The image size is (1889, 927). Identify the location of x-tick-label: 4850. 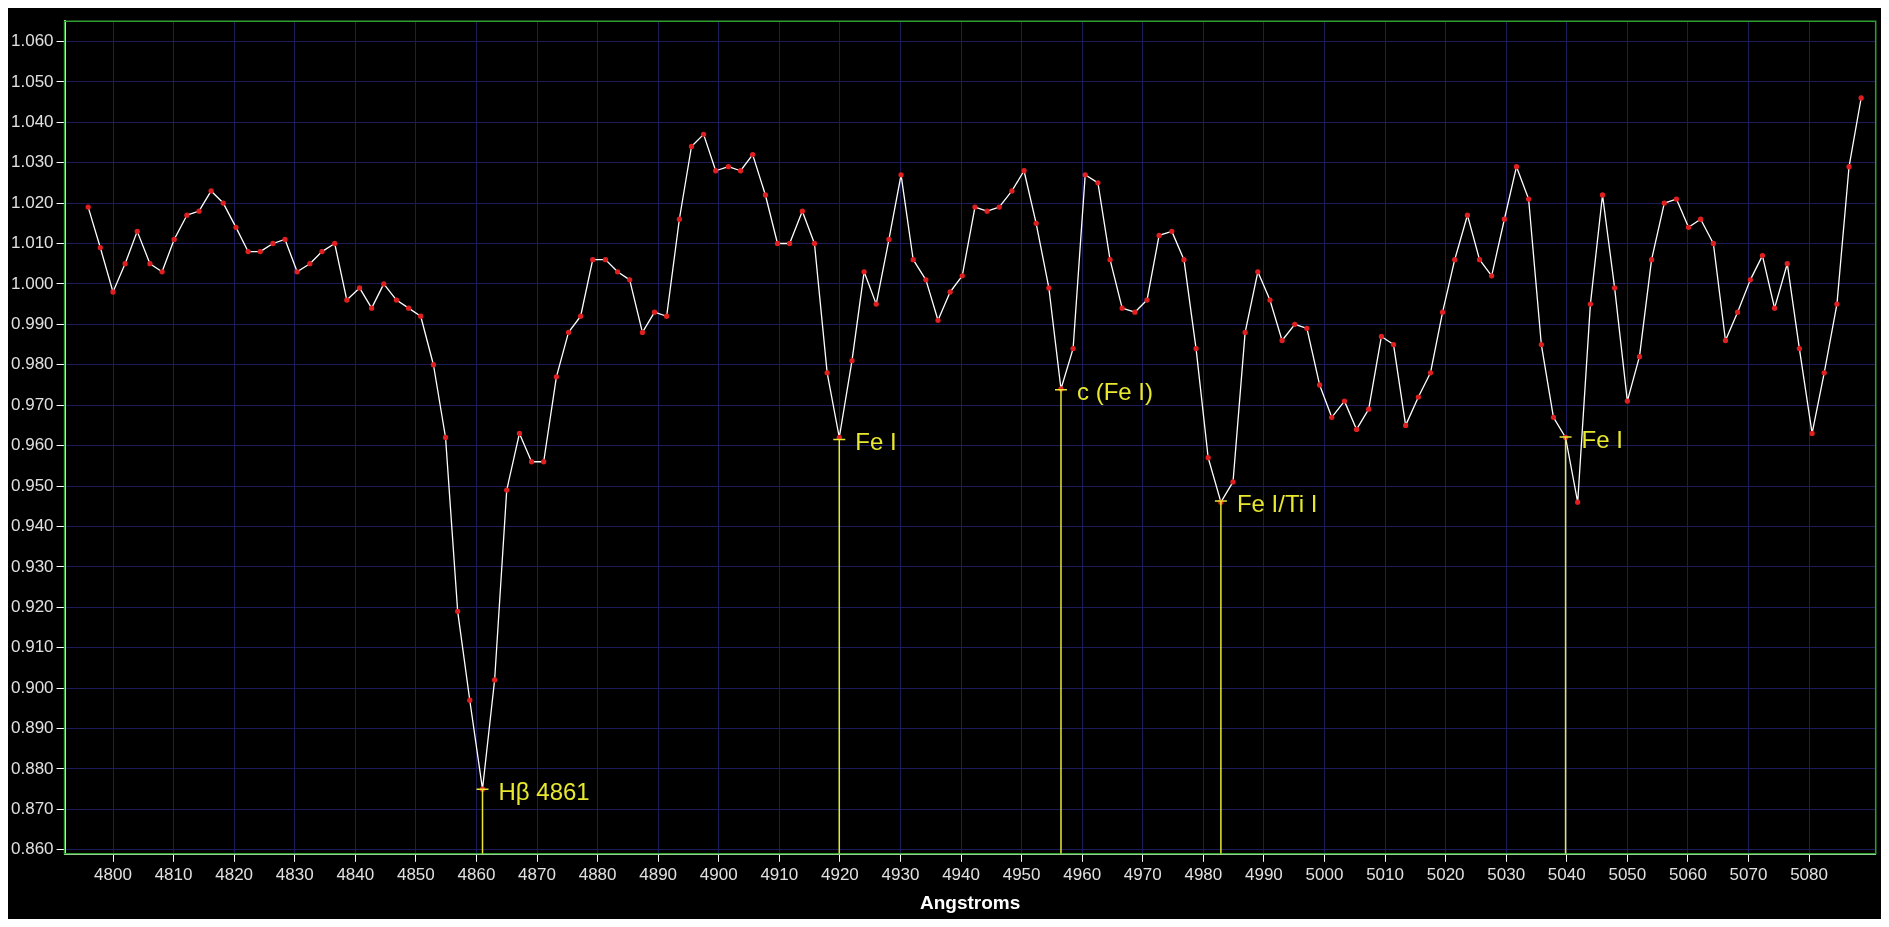
(415, 874).